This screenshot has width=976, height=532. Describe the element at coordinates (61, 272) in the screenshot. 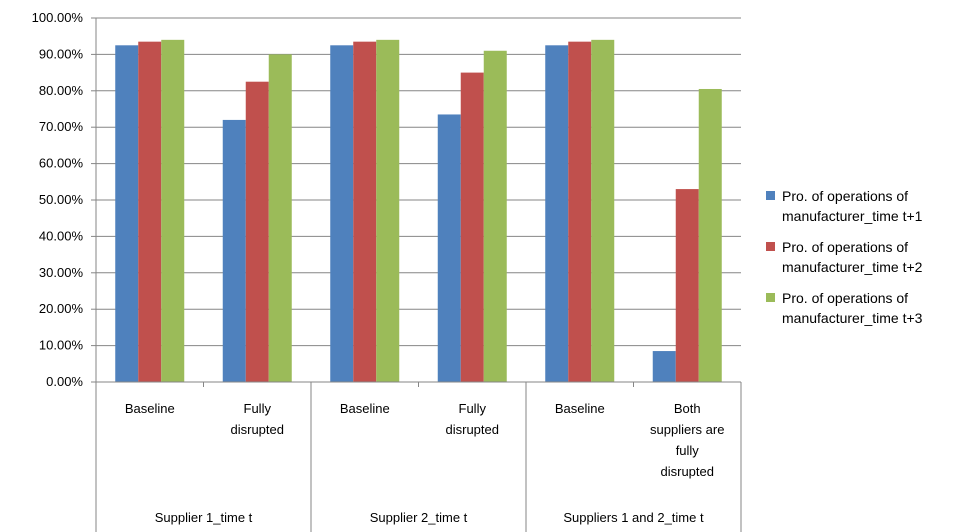

I see `y-tick-label: 30.00%` at that location.